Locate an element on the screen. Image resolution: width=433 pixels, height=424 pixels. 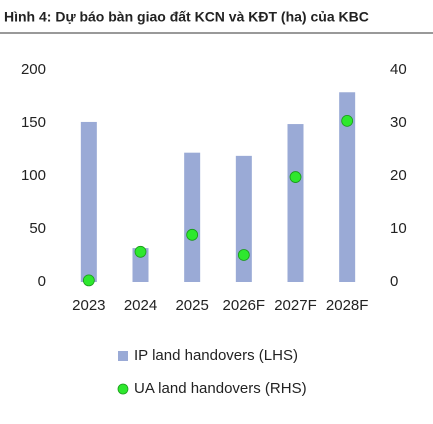
x-tick-label: 2023 is located at coordinates (88, 305).